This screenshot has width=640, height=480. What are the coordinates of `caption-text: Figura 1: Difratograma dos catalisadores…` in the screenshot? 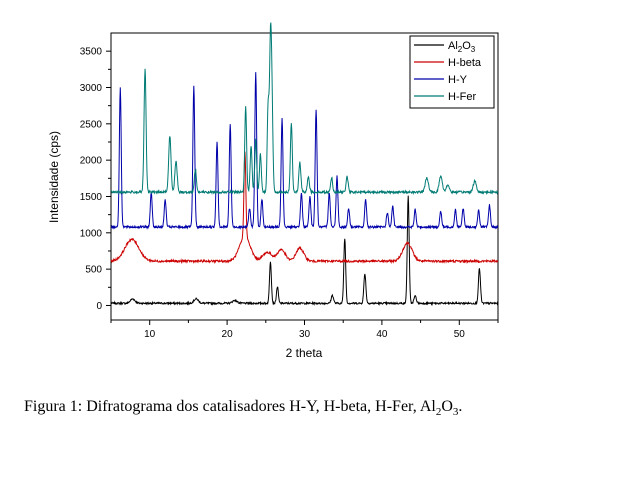 It's located at (230, 406).